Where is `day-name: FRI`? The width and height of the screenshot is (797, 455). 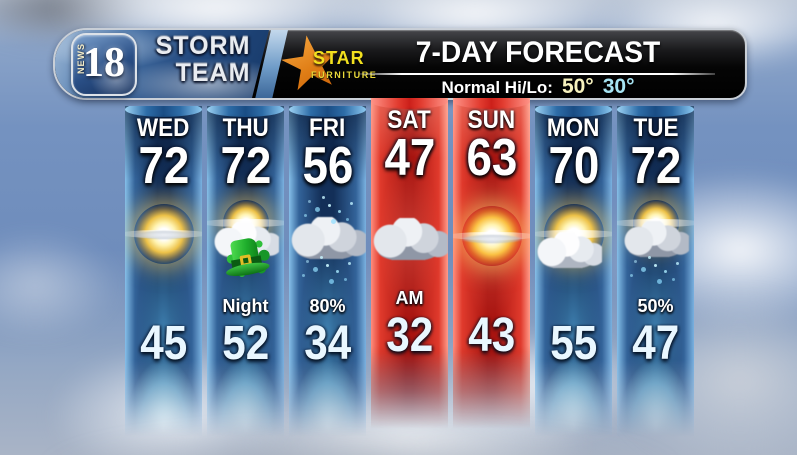
day-name: FRI is located at coordinates (327, 128).